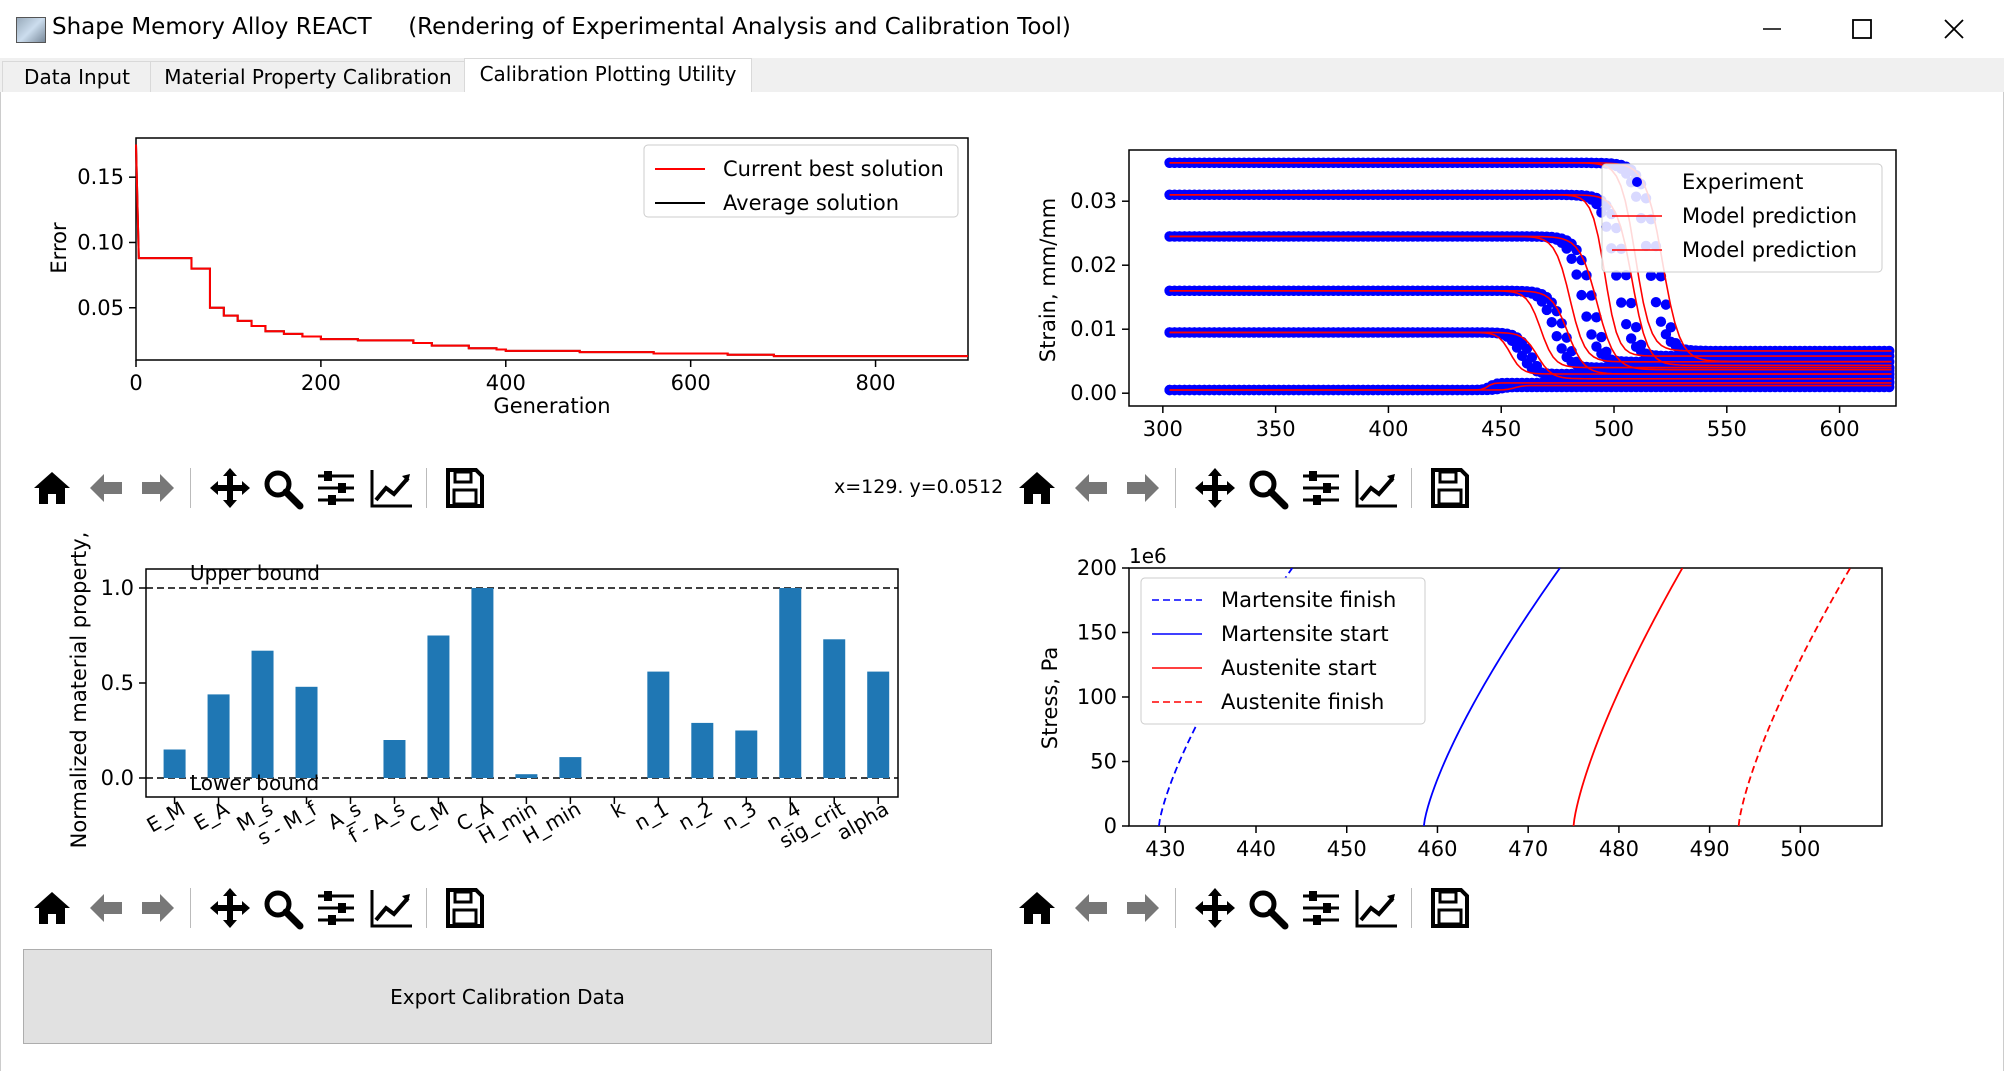 The height and width of the screenshot is (1071, 2004). I want to click on legend-austenite-start: Austenite start, so click(1299, 668).